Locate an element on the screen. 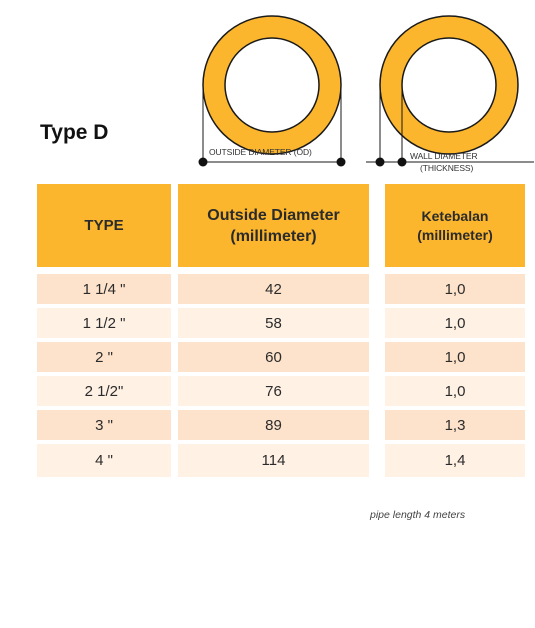 This screenshot has height=628, width=535. cell-type: 2 1/2" is located at coordinates (104, 391).